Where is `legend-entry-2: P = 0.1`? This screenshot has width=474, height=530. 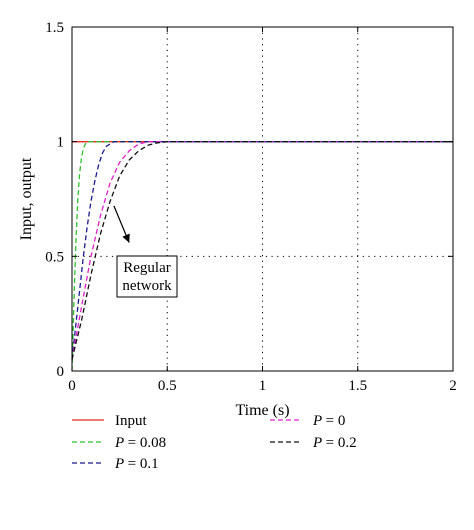
legend-entry-2: P = 0.1 is located at coordinates (136, 464).